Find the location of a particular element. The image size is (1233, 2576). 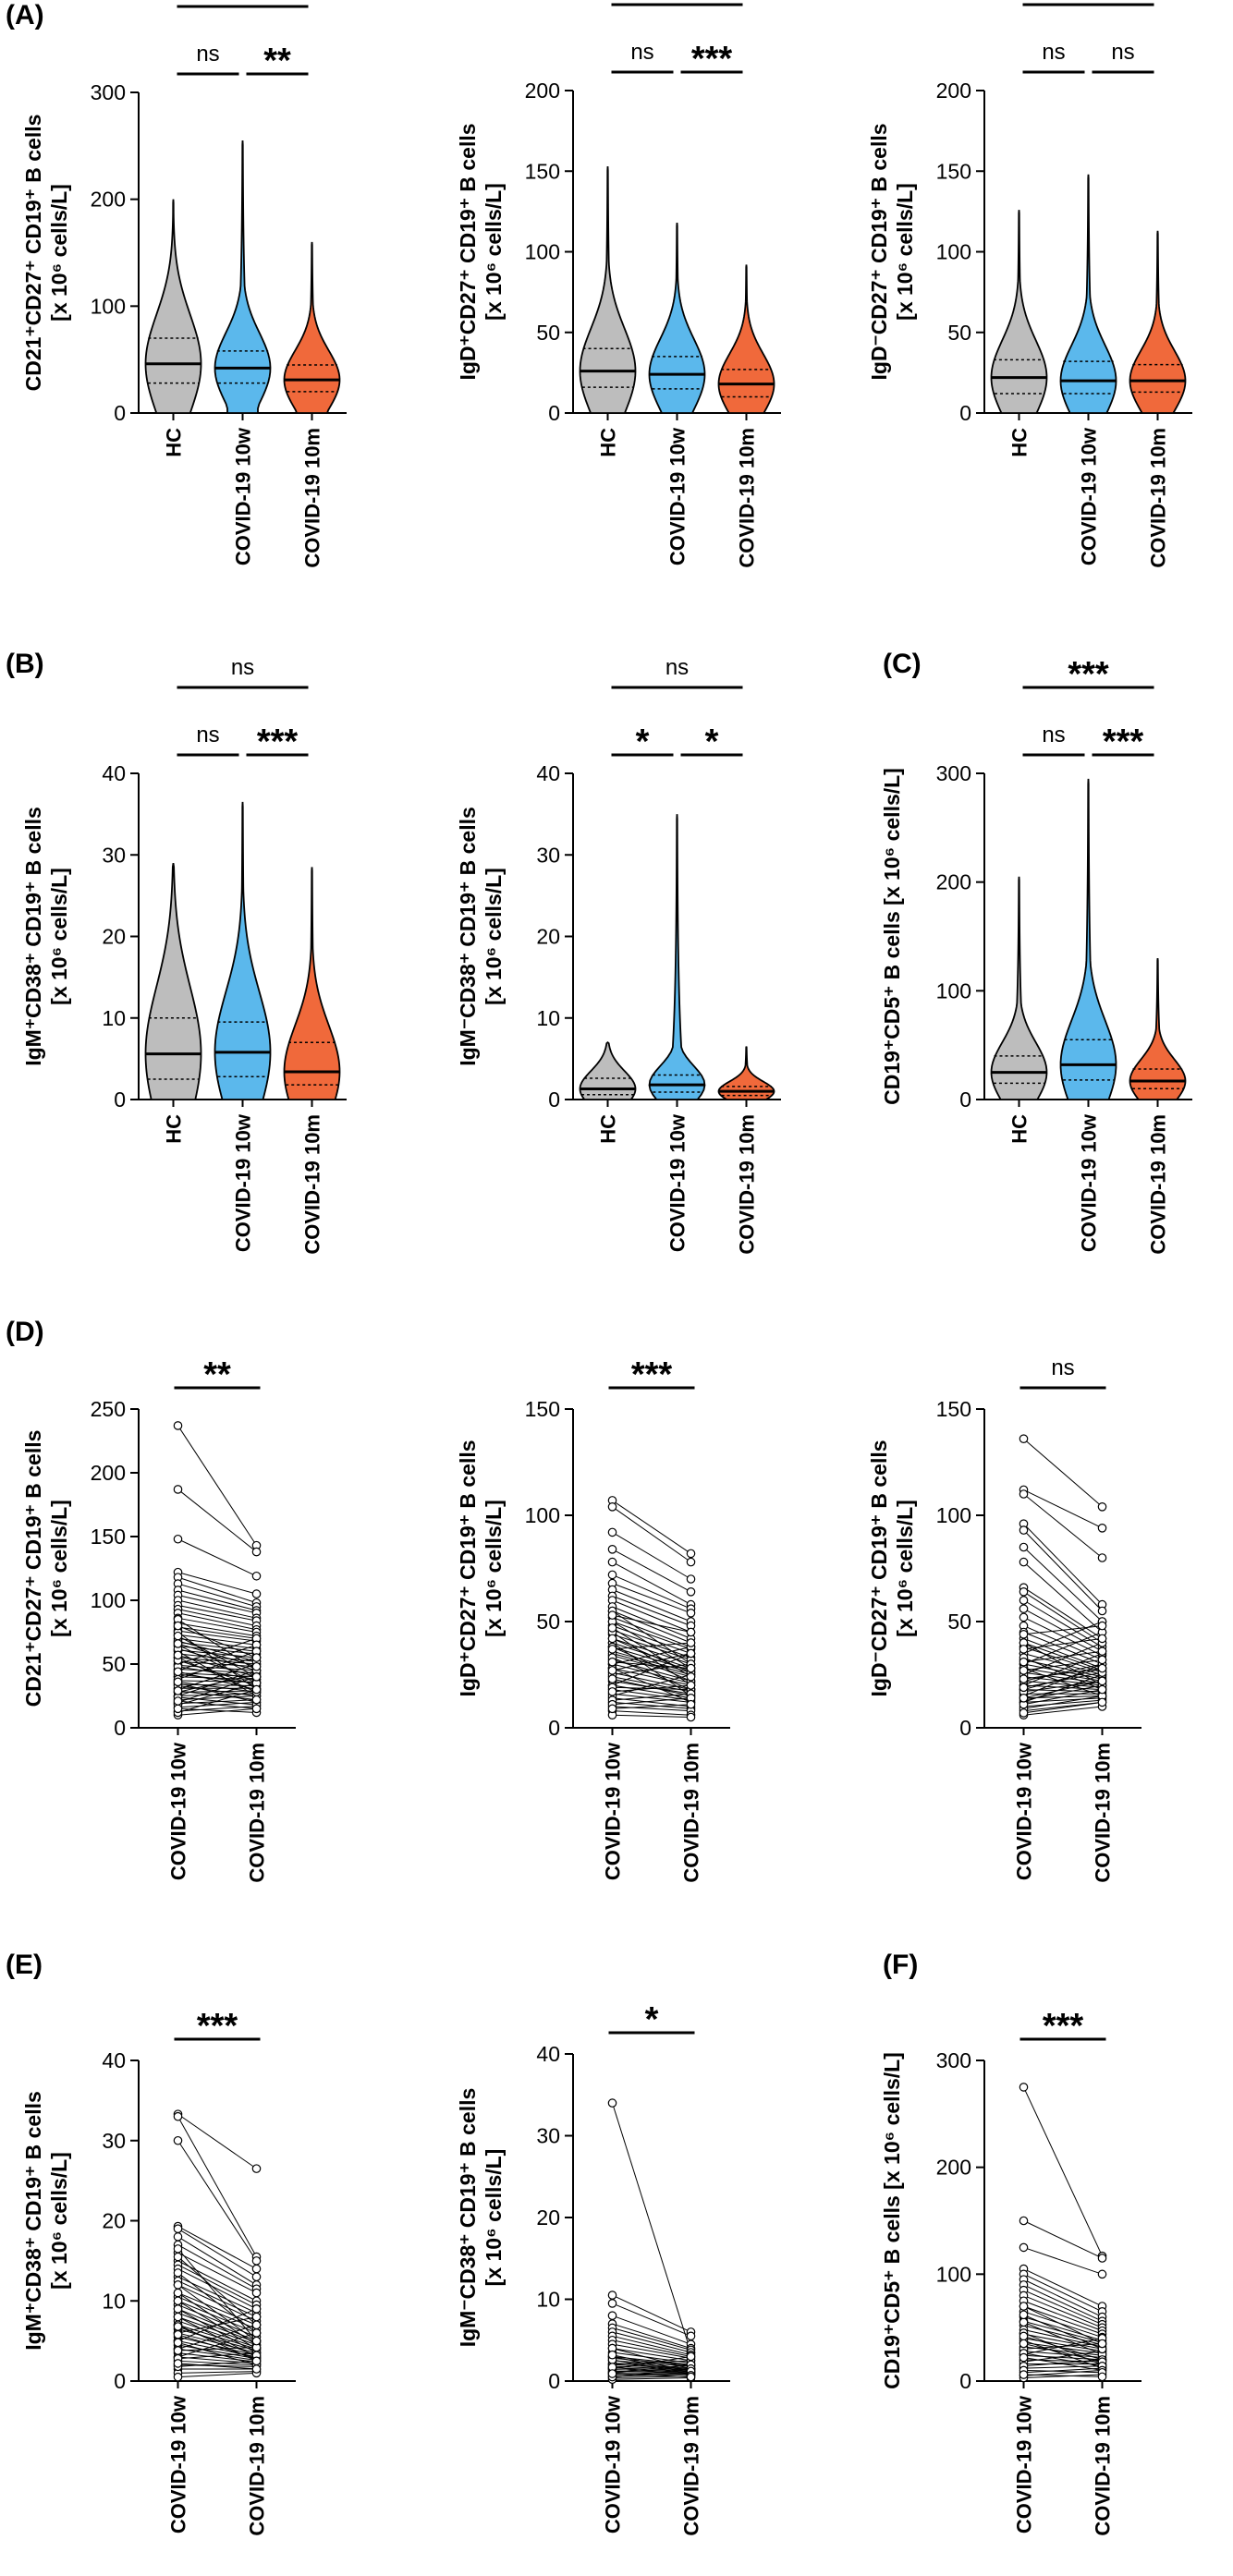

y-tick-label: 300 is located at coordinates (954, 773).